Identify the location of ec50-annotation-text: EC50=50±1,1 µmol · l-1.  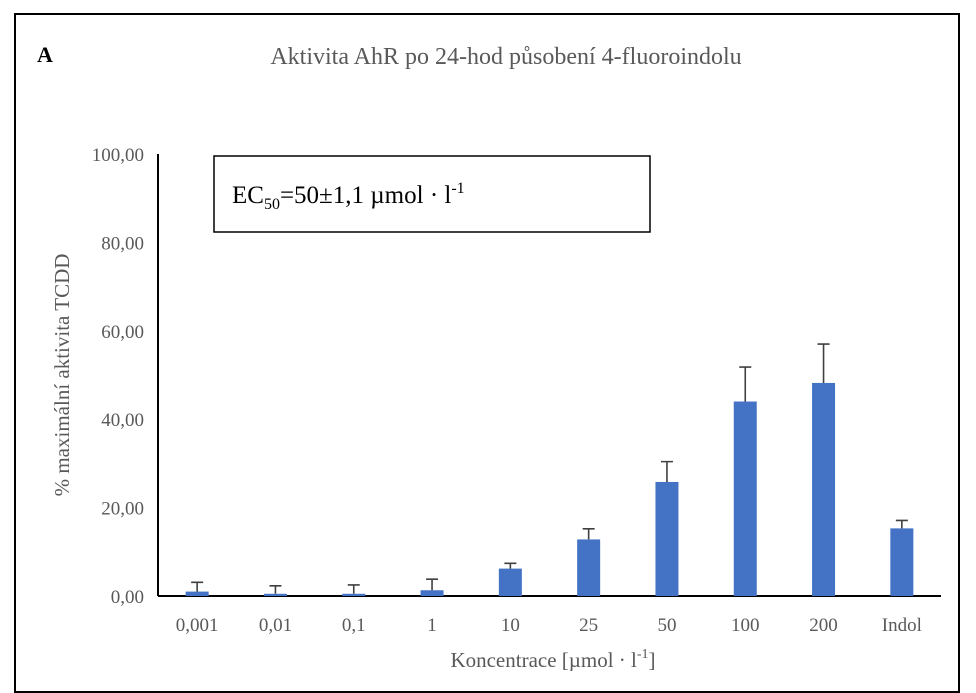
(348, 196).